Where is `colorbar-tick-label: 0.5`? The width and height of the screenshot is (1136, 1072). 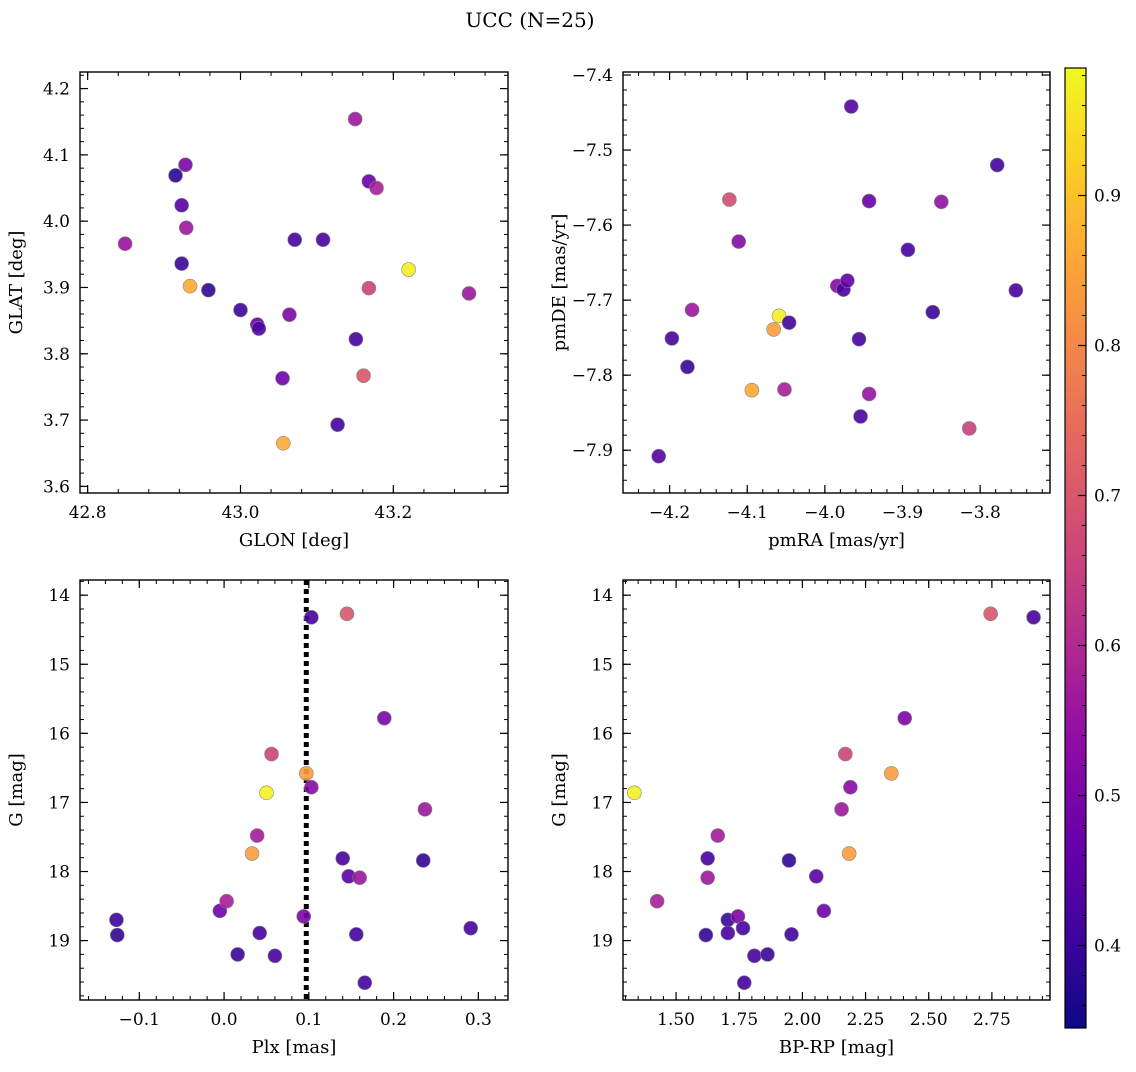 colorbar-tick-label: 0.5 is located at coordinates (1107, 797).